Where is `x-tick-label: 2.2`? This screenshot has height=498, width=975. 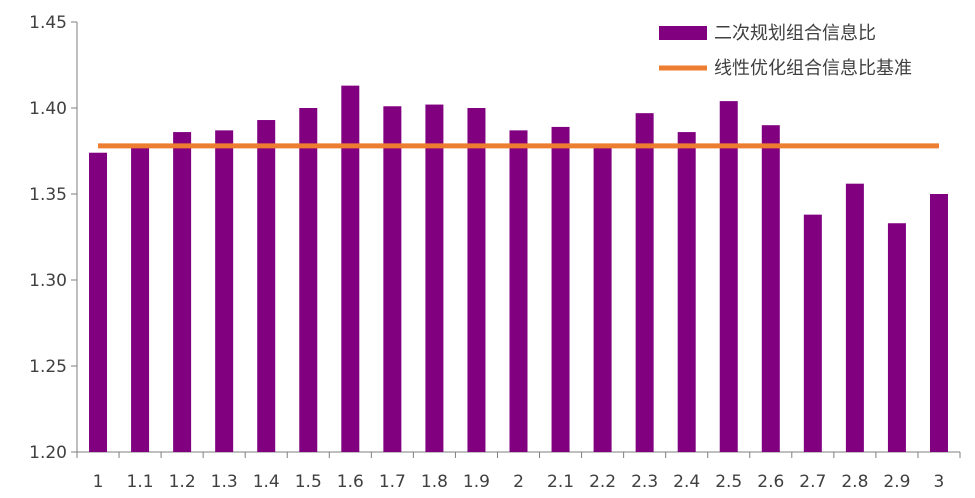
x-tick-label: 2.2 is located at coordinates (602, 482).